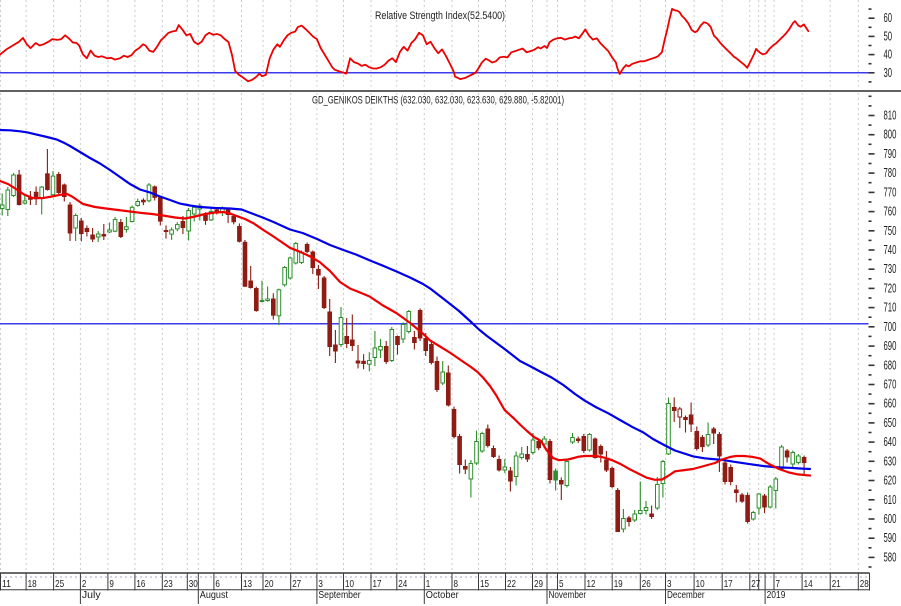  Describe the element at coordinates (890, 442) in the screenshot. I see `svg-text: 640` at that location.